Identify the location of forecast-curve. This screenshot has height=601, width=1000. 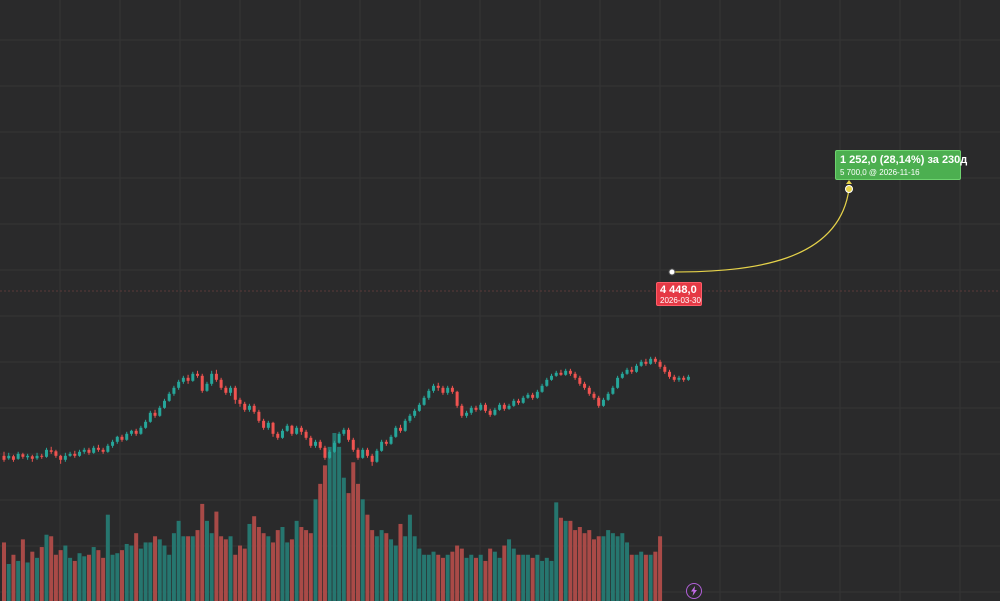
(760, 230).